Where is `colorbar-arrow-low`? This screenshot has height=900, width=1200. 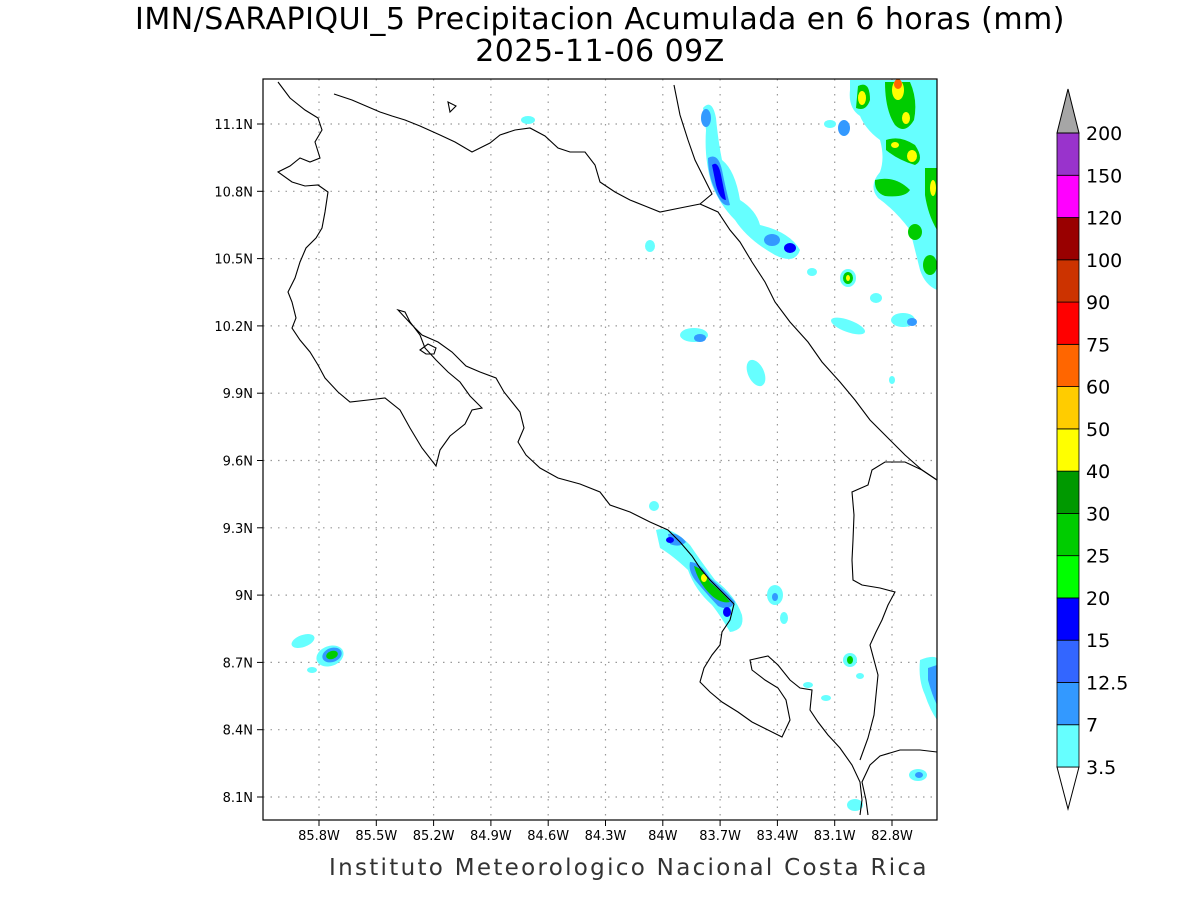 colorbar-arrow-low is located at coordinates (1068, 788).